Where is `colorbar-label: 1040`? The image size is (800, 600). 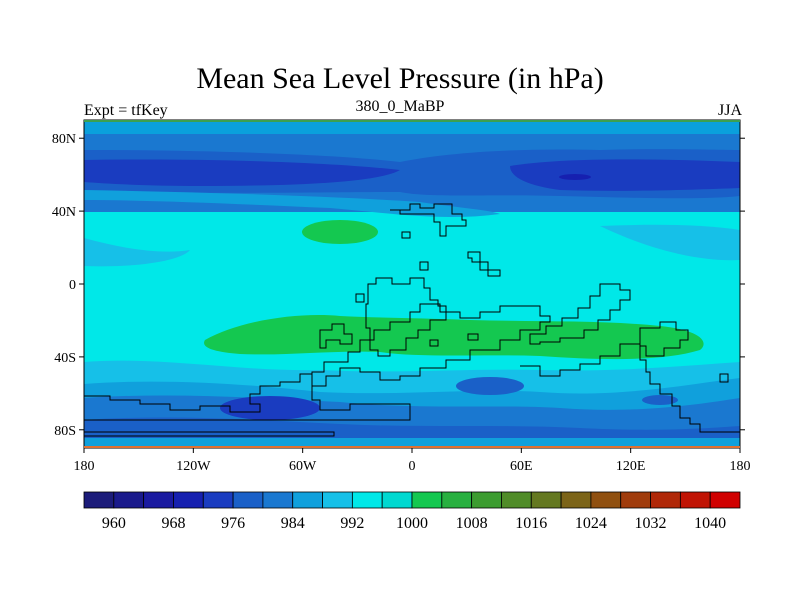
colorbar-label: 1040 is located at coordinates (710, 523).